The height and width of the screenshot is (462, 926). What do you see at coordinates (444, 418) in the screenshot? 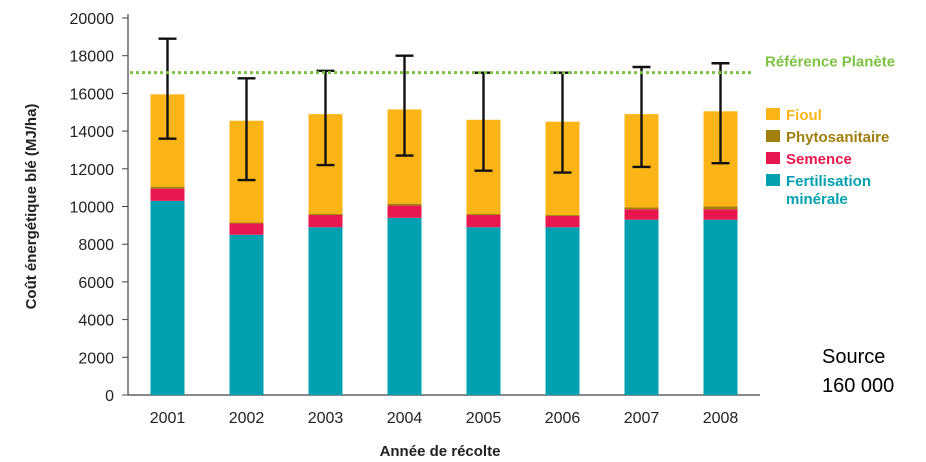
I see `x-axis-ticks: 2001 2002 2003 2004 2005 2006 2007 2008` at bounding box center [444, 418].